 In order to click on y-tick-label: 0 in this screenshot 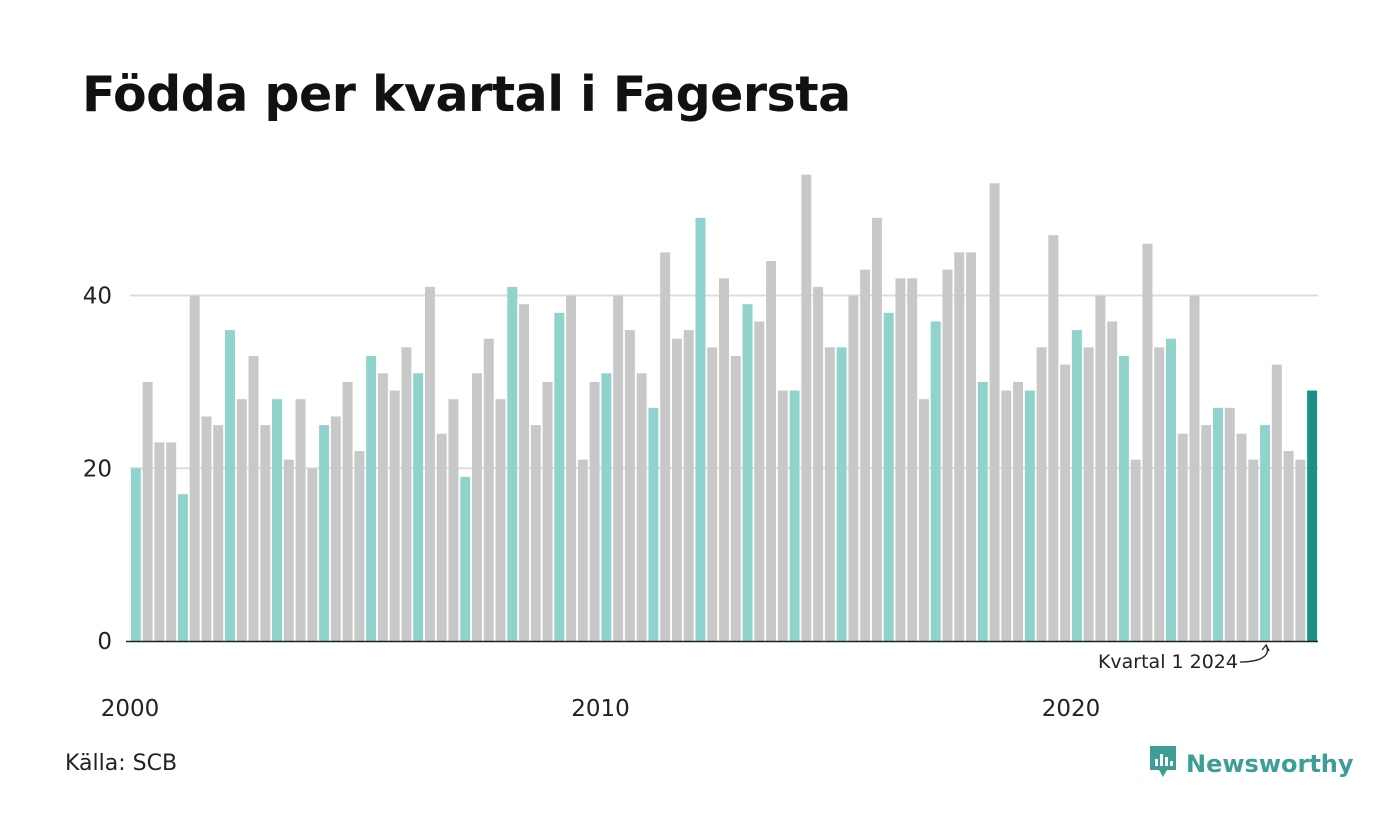, I will do `click(104, 642)`.